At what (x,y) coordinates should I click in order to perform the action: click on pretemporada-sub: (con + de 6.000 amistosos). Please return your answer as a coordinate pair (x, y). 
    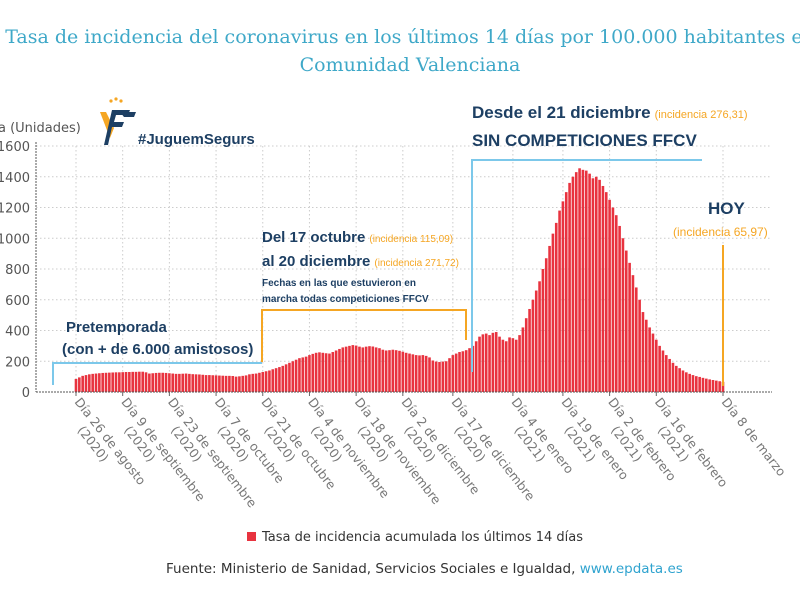
    Looking at the image, I should click on (157, 349).